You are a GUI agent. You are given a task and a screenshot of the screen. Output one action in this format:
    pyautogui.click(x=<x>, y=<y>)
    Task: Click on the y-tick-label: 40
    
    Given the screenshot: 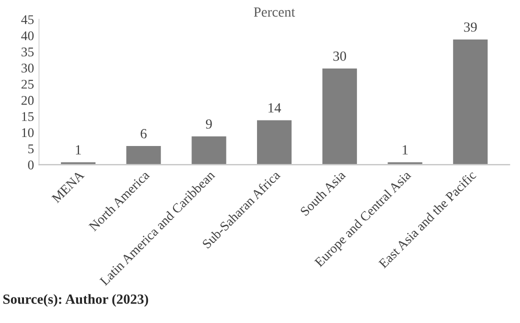 What is the action you would take?
    pyautogui.click(x=27, y=35)
    